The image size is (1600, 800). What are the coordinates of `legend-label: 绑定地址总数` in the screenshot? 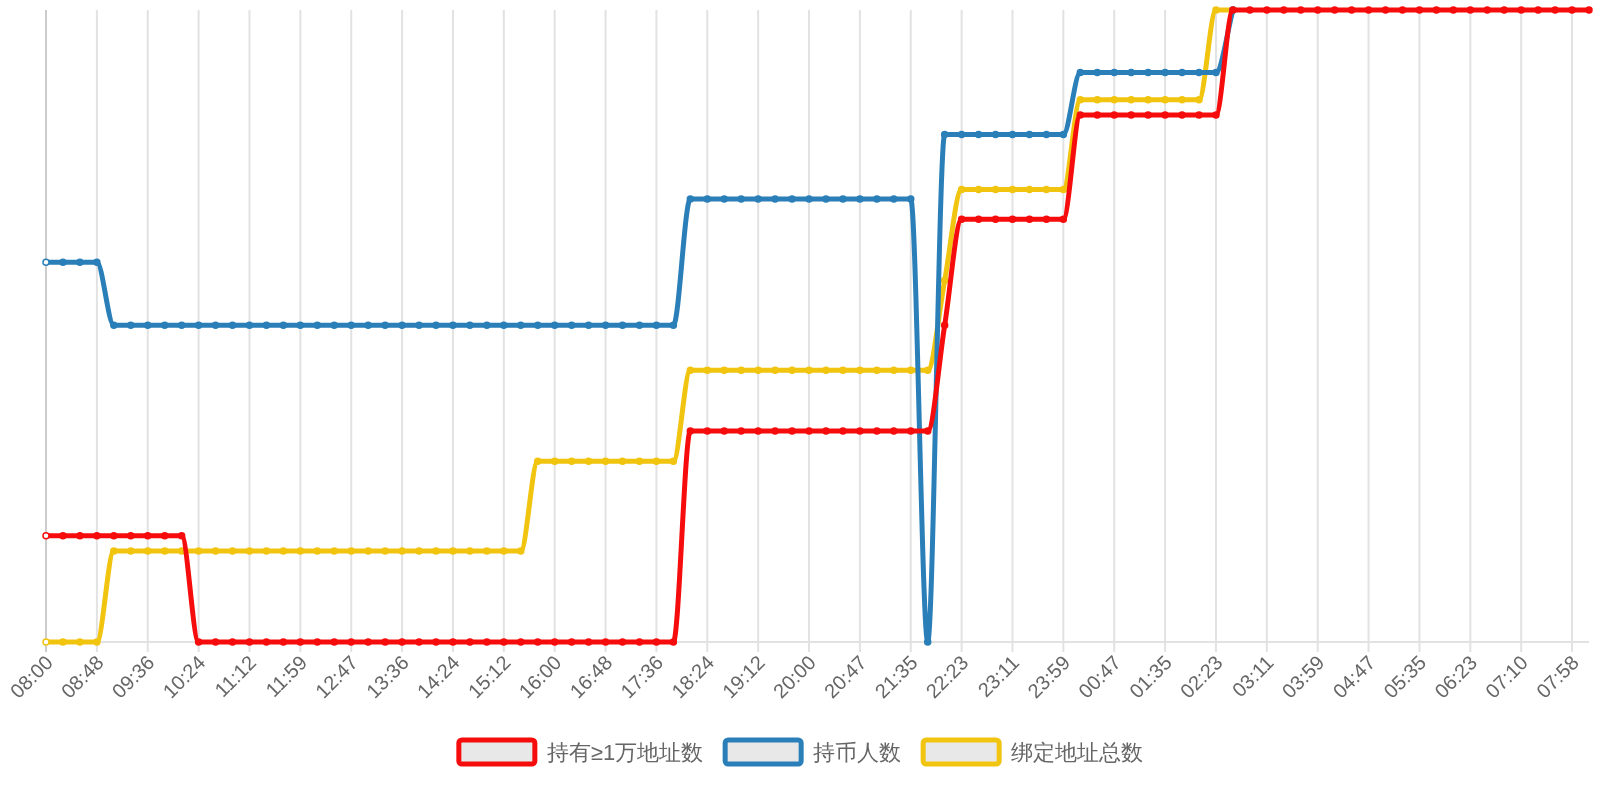 It's located at (1077, 752).